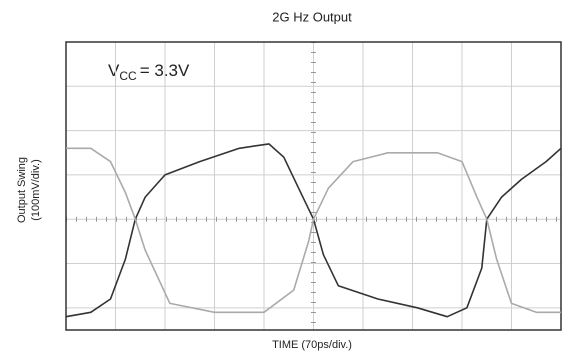  Describe the element at coordinates (312, 16) in the screenshot. I see `chart-title: 2G Hz Output` at that location.